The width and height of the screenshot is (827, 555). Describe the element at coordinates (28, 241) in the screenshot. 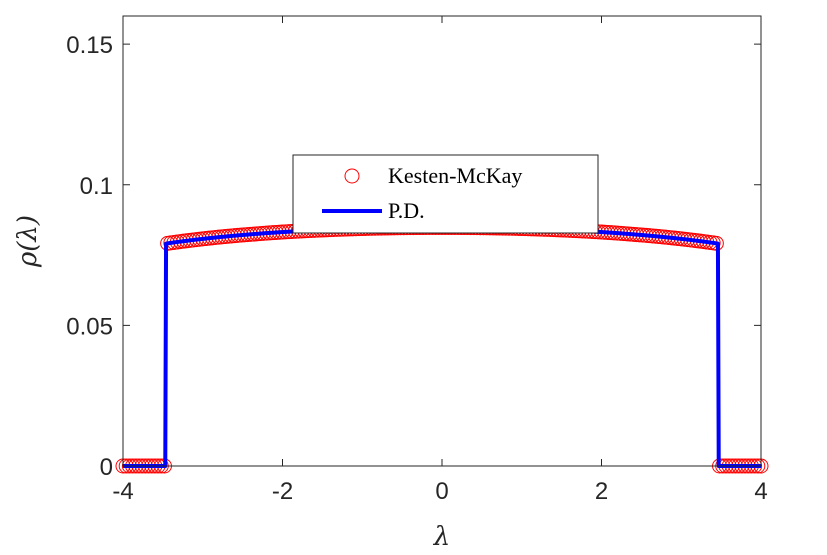

I see `y-axis-label: ρ(λ)` at that location.